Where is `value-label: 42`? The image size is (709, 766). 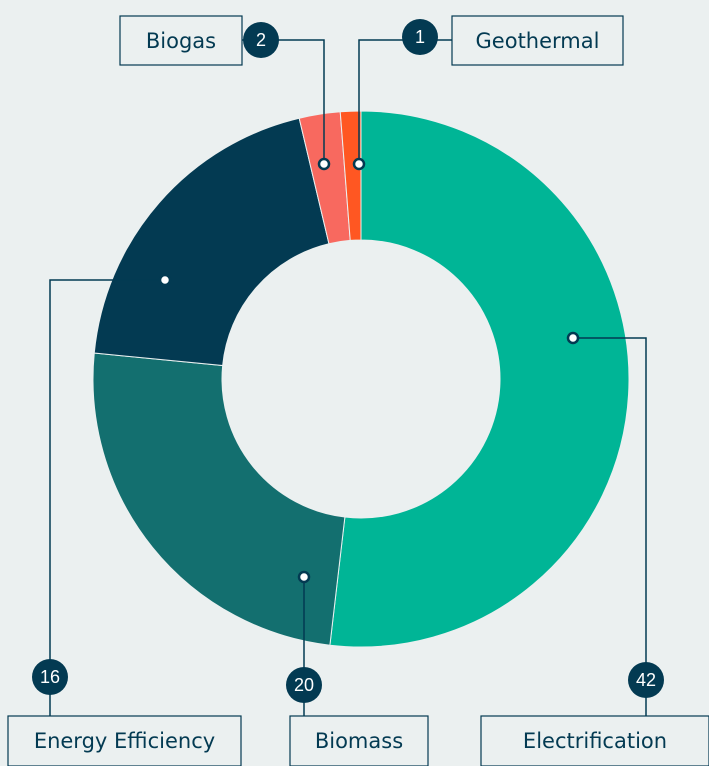
value-label: 42 is located at coordinates (646, 680).